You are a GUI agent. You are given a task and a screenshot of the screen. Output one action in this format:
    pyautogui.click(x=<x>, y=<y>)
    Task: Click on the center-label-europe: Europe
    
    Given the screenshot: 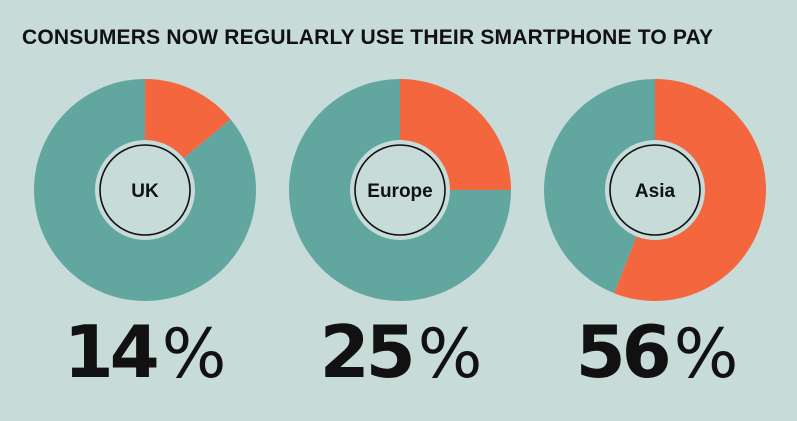 What is the action you would take?
    pyautogui.click(x=399, y=191)
    